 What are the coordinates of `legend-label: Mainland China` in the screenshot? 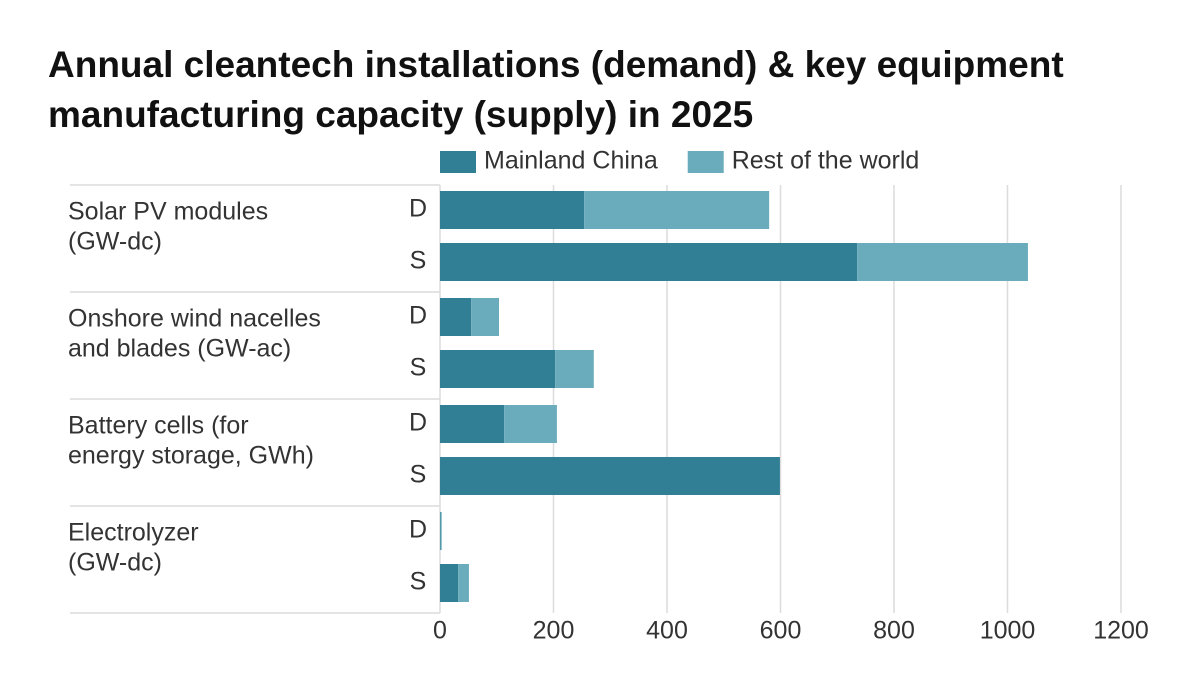 It's located at (571, 161).